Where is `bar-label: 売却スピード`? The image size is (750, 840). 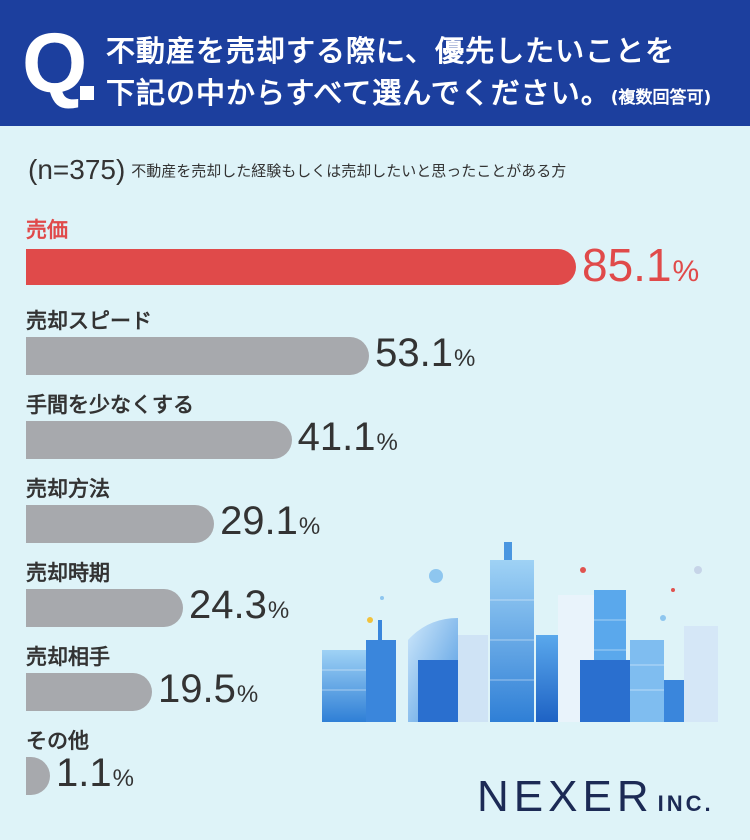
bar-label: 売却スピード is located at coordinates (89, 321).